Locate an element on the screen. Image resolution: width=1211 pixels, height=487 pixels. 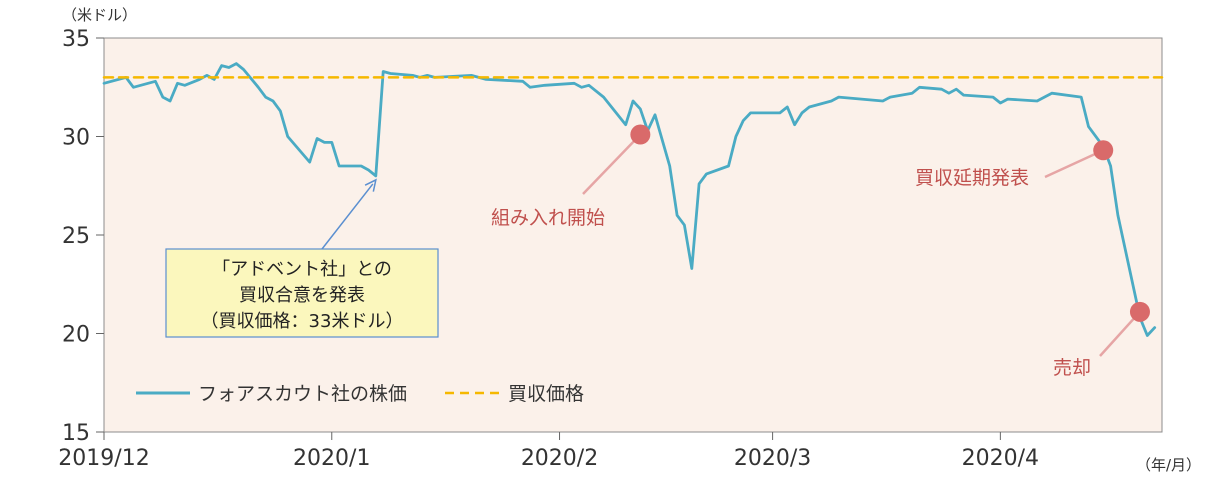
annotation-label: 売却 is located at coordinates (1072, 368).